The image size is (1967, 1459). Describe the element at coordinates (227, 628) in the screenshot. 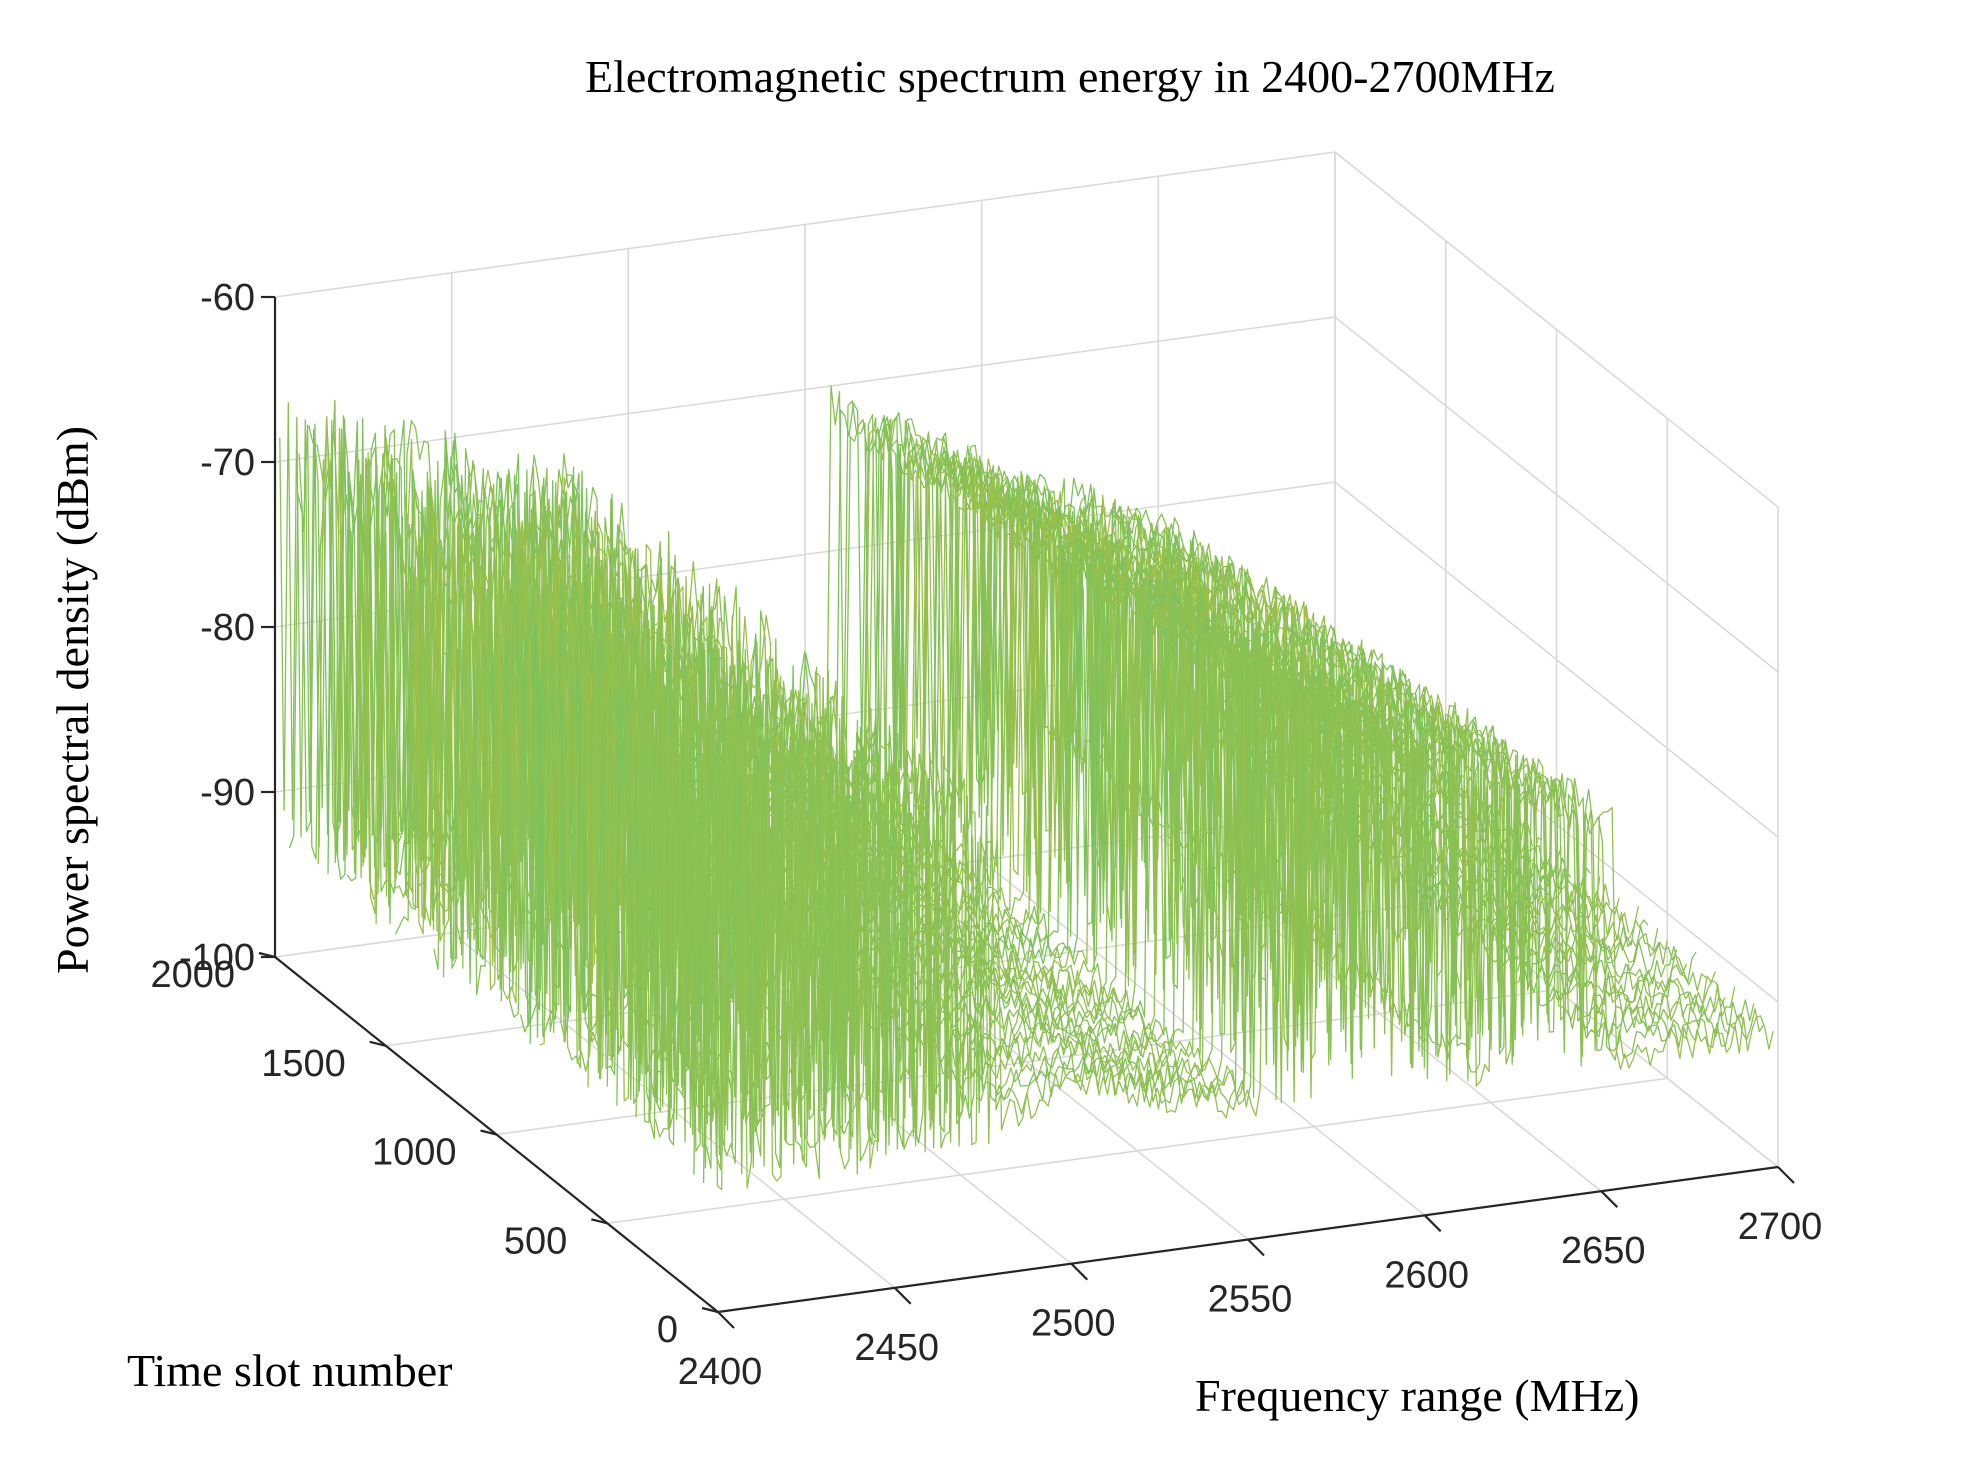

I see `z-tick-label: -80` at that location.